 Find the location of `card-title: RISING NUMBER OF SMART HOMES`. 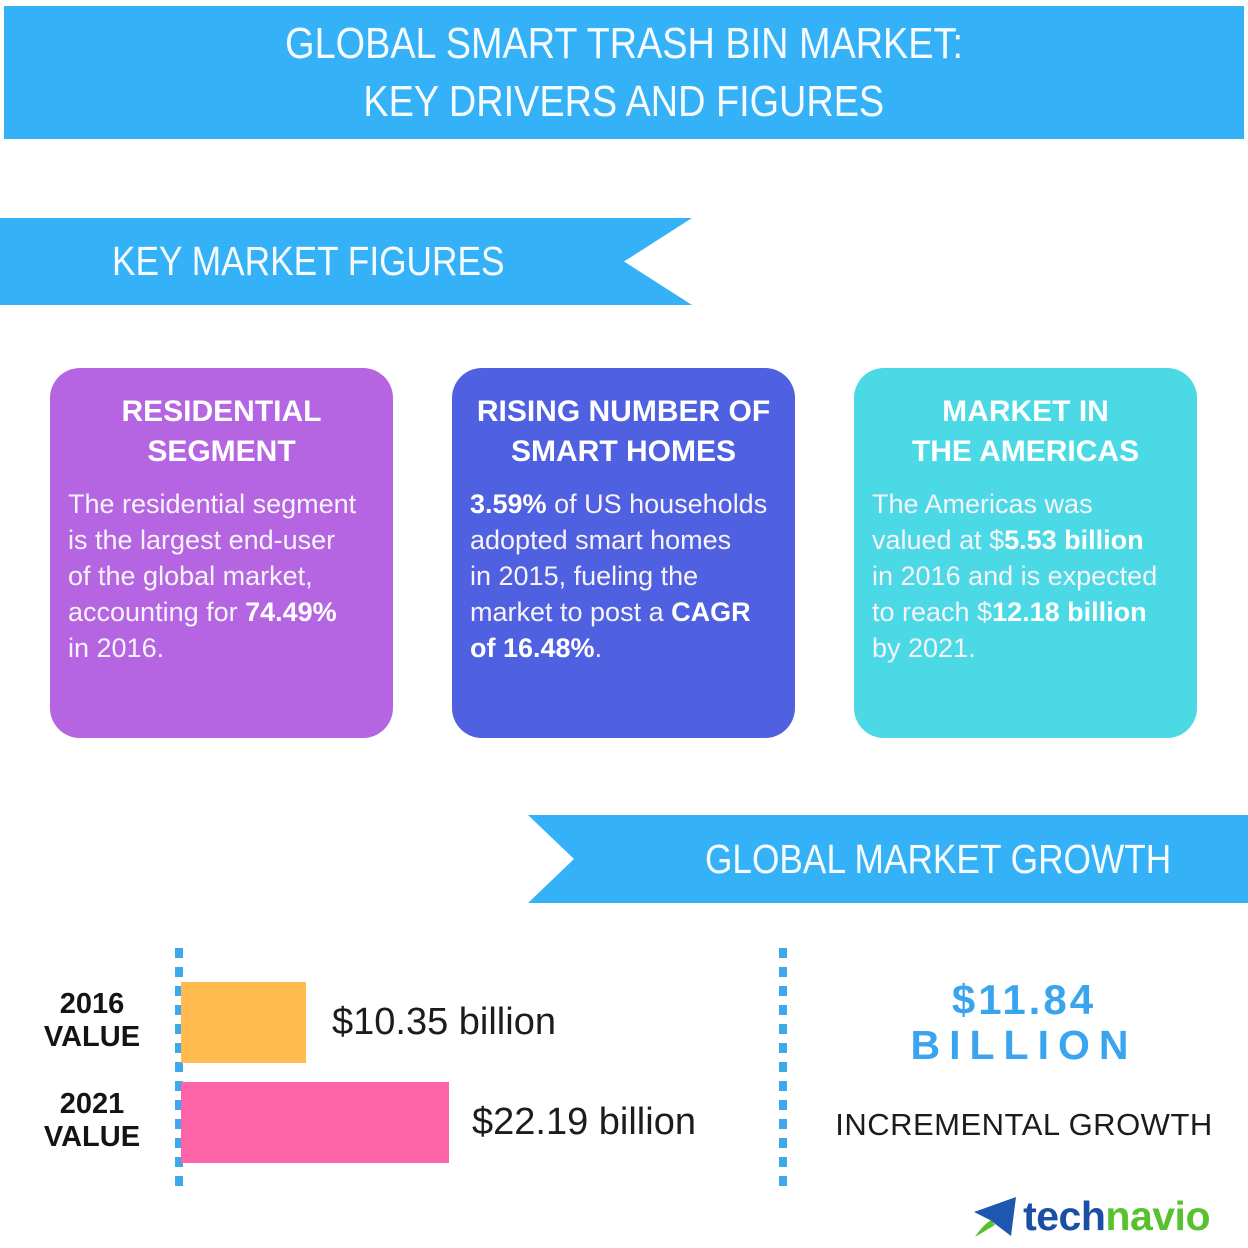

card-title: RISING NUMBER OF SMART HOMES is located at coordinates (623, 431).